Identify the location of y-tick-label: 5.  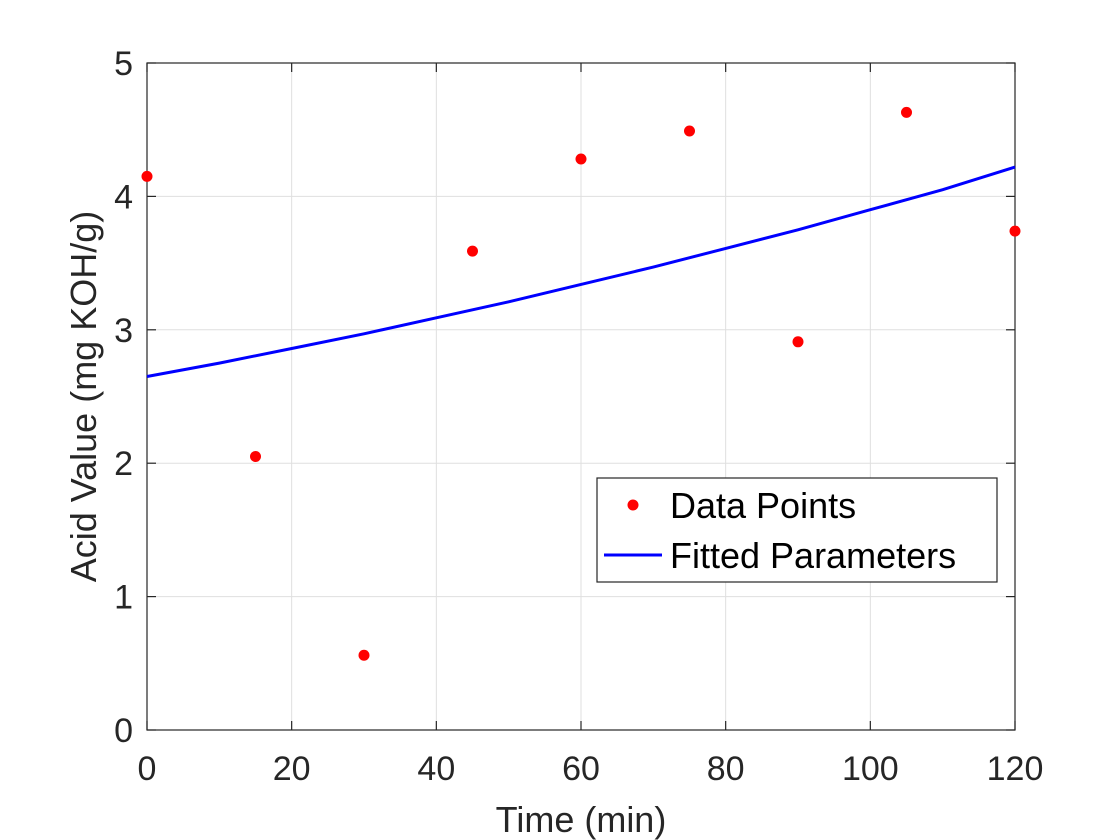
(123, 64).